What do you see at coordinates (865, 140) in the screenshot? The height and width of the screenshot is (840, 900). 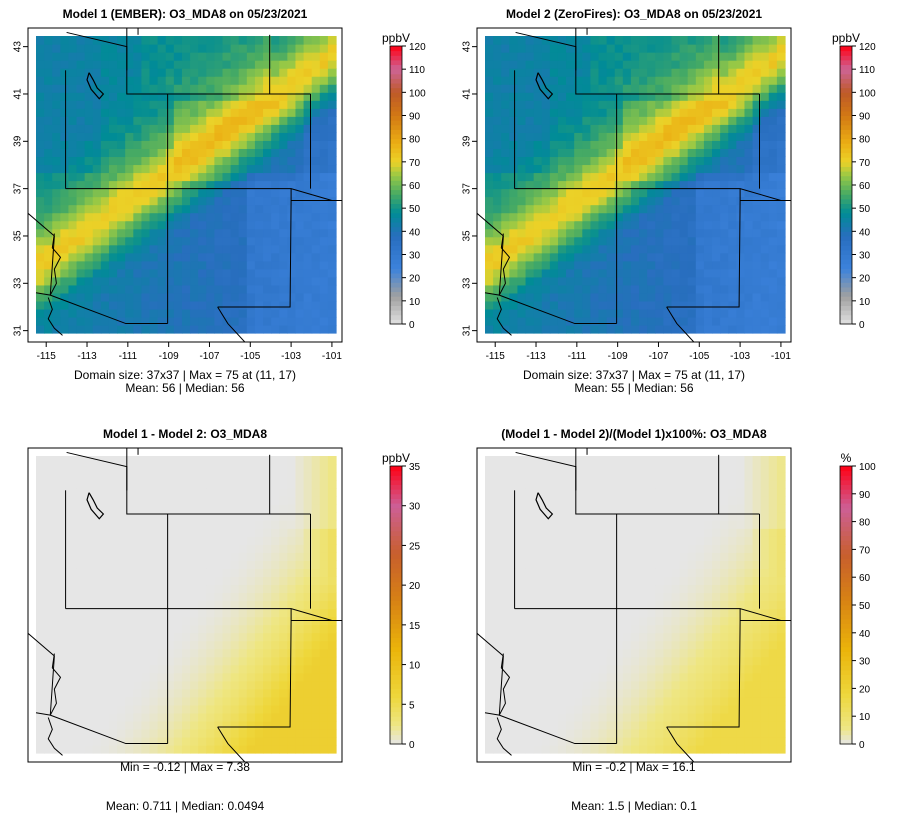 I see `colorbar-tick-label: 80` at bounding box center [865, 140].